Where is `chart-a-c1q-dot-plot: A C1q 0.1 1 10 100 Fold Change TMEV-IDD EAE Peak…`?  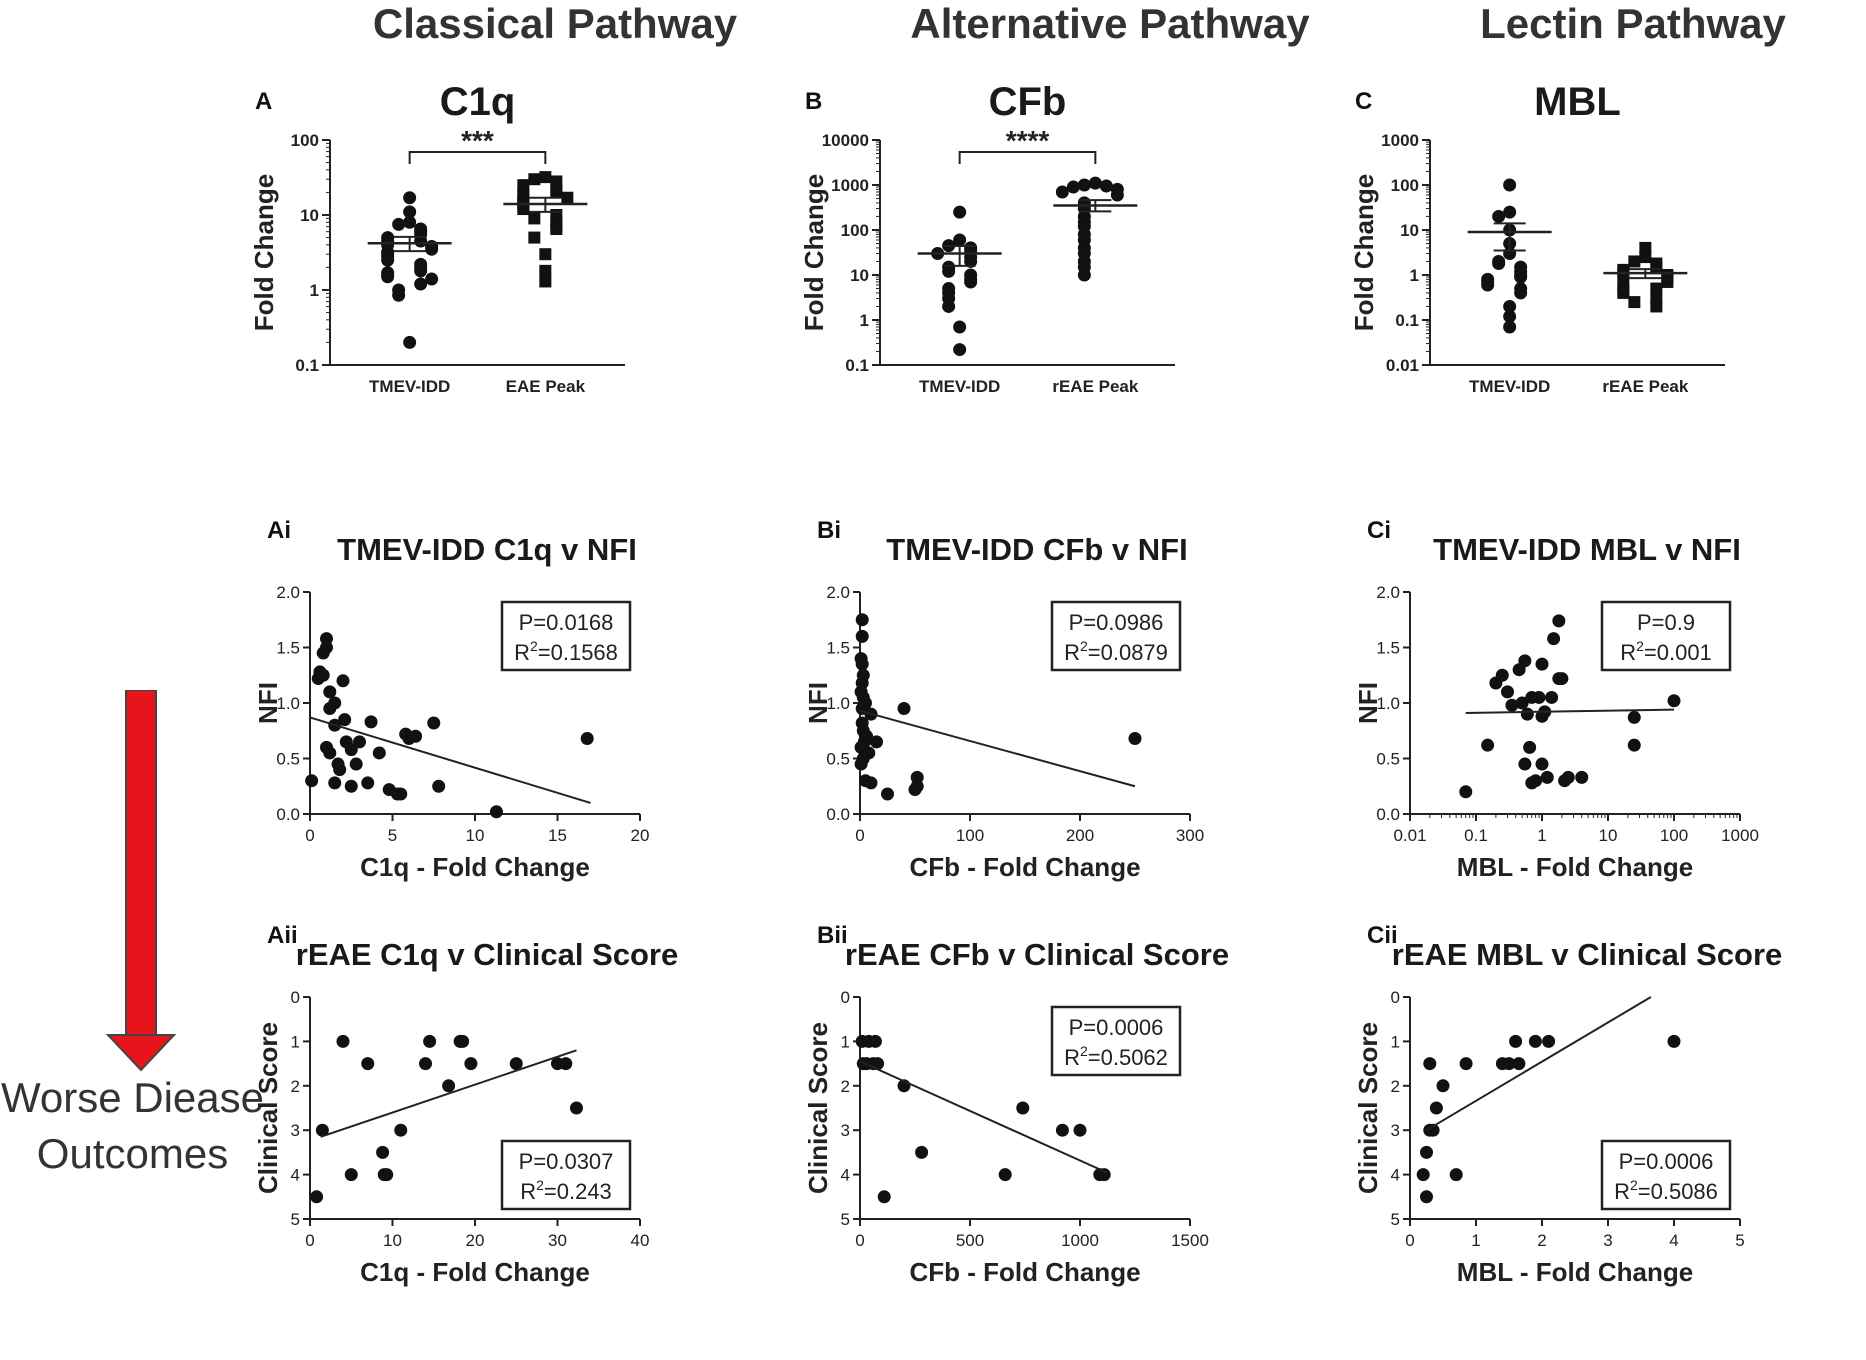
chart-a-c1q-dot-plot: A C1q 0.1 1 10 100 Fold Change TMEV-IDD EAE Peak… is located at coordinates (437, 238).